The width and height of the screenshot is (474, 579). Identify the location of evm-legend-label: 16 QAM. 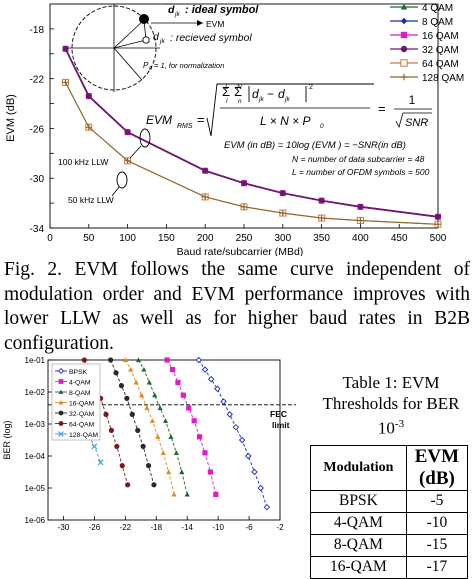
(440, 36).